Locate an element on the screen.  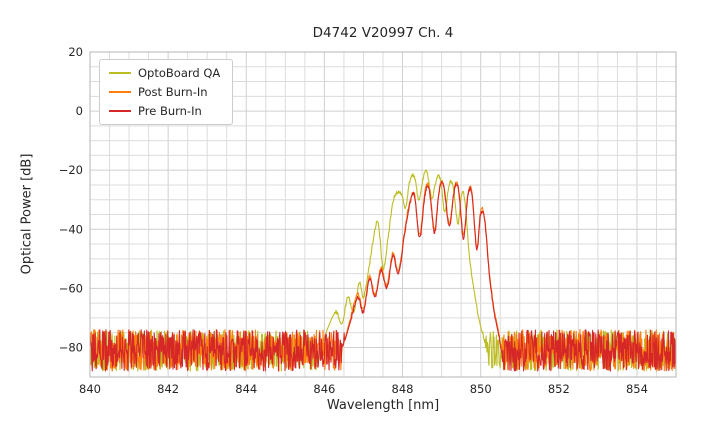
x-tick-label: 850 is located at coordinates (481, 389).